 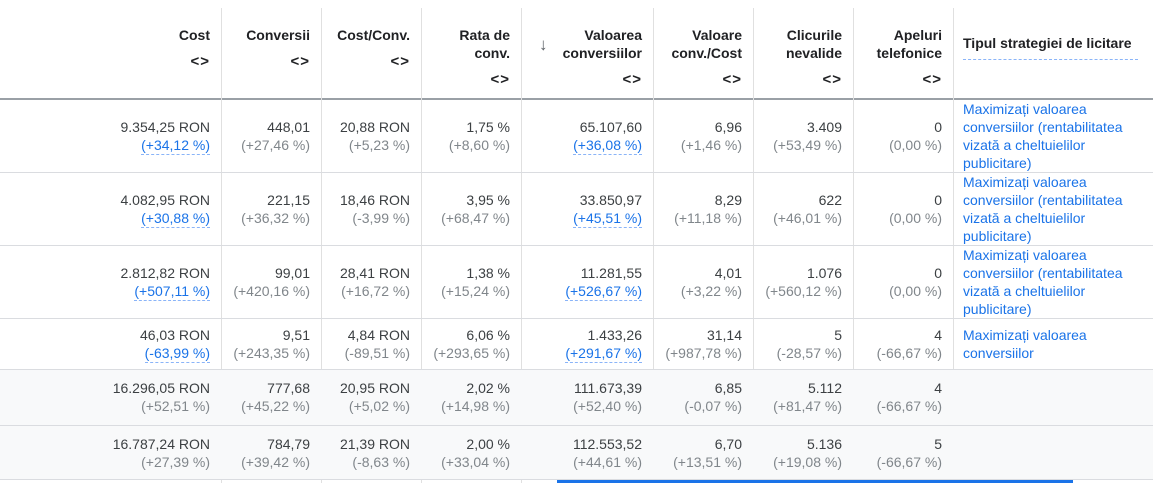 I want to click on cell-value: 21,39 RON, so click(x=374, y=444).